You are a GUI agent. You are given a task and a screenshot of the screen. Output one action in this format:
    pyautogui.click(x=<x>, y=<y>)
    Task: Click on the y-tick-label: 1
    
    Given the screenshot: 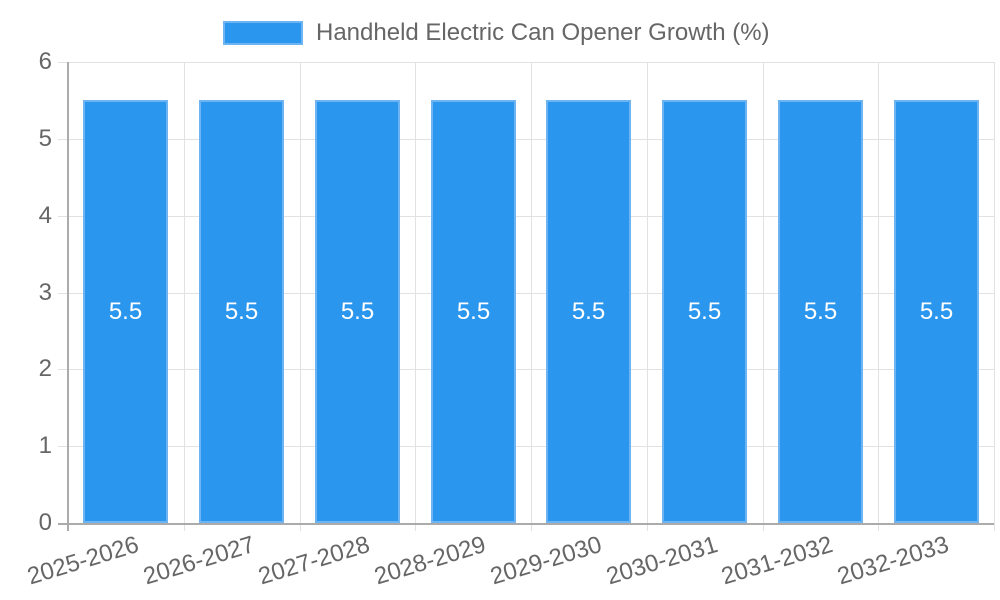 What is the action you would take?
    pyautogui.click(x=45, y=445)
    